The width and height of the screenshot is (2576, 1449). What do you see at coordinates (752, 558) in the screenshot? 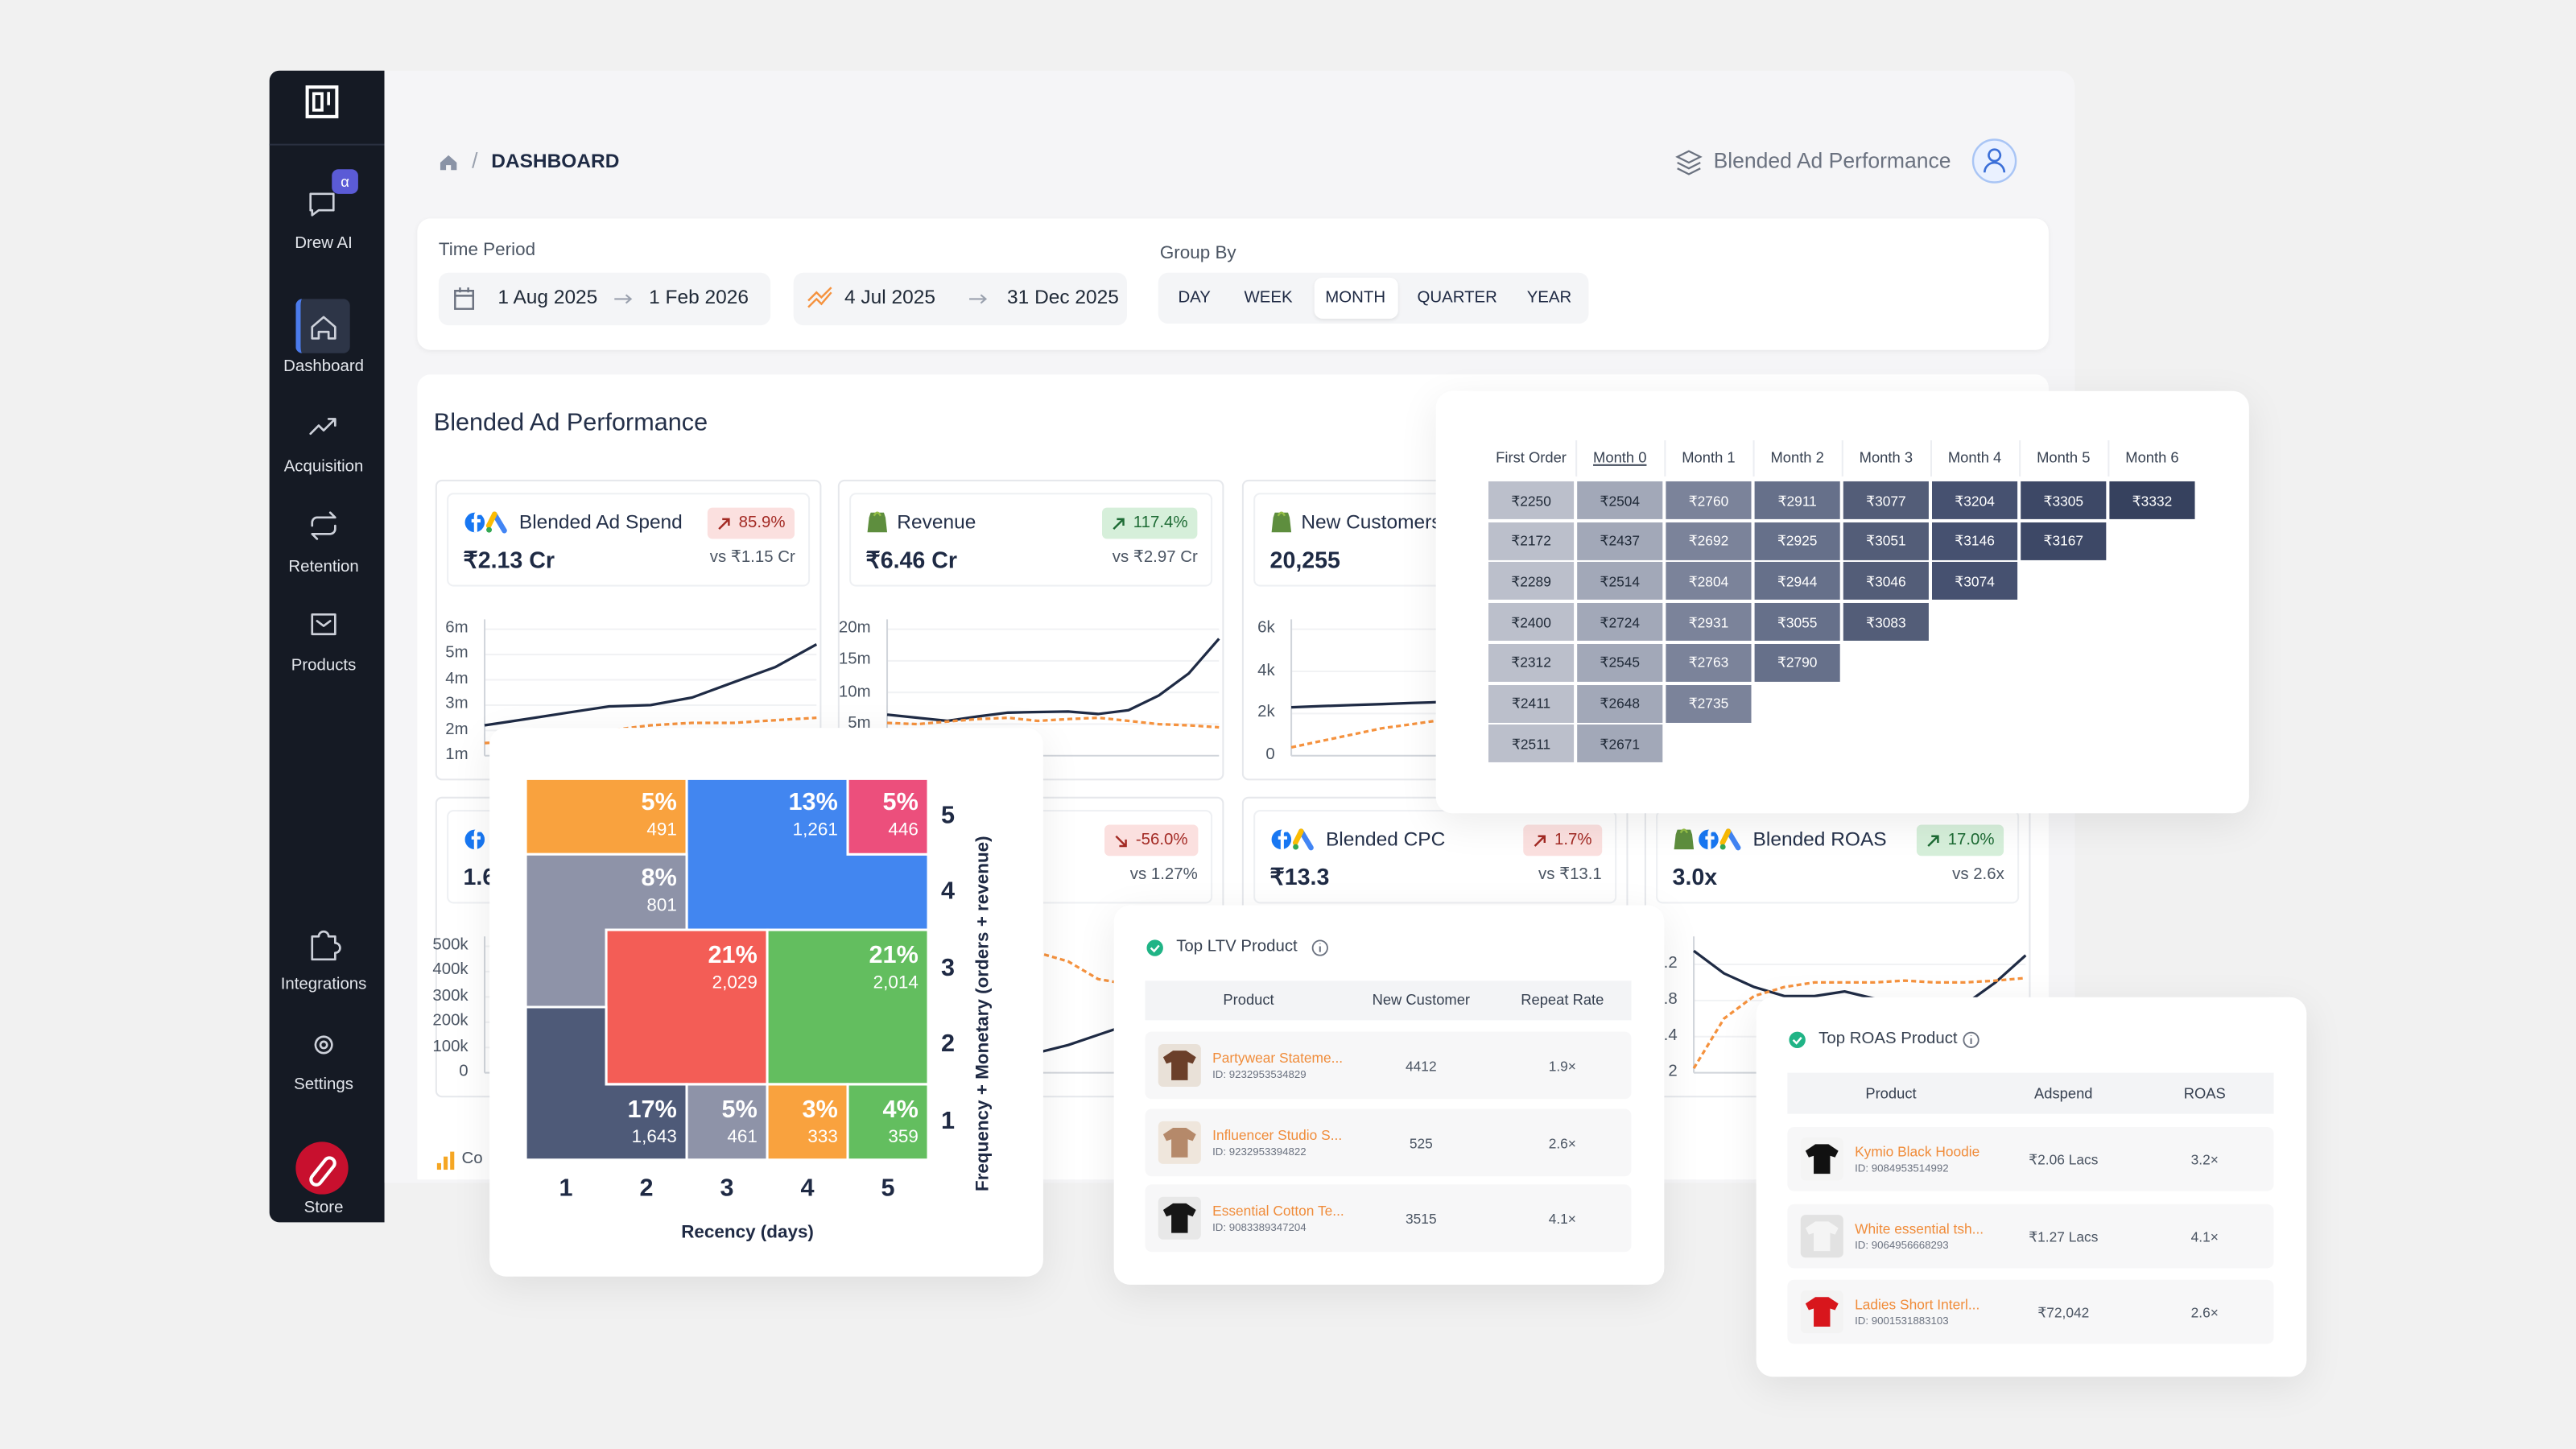
I see `kpi-compare: vs ₹1.15 Cr` at bounding box center [752, 558].